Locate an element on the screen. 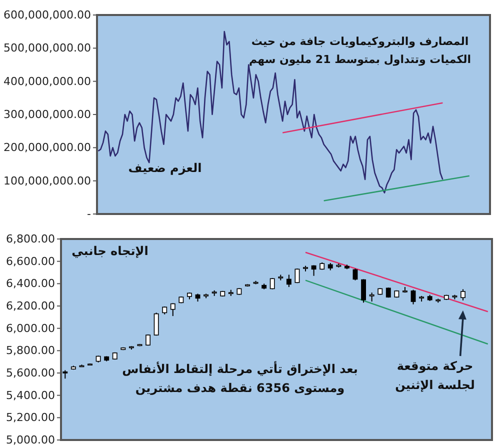 This screenshot has height=446, width=500. y-tick-label: 5,800.00 is located at coordinates (30, 351).